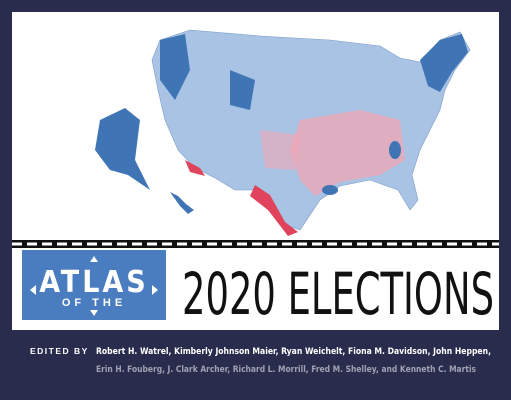  I want to click on title-top: ATLAS, so click(94, 282).